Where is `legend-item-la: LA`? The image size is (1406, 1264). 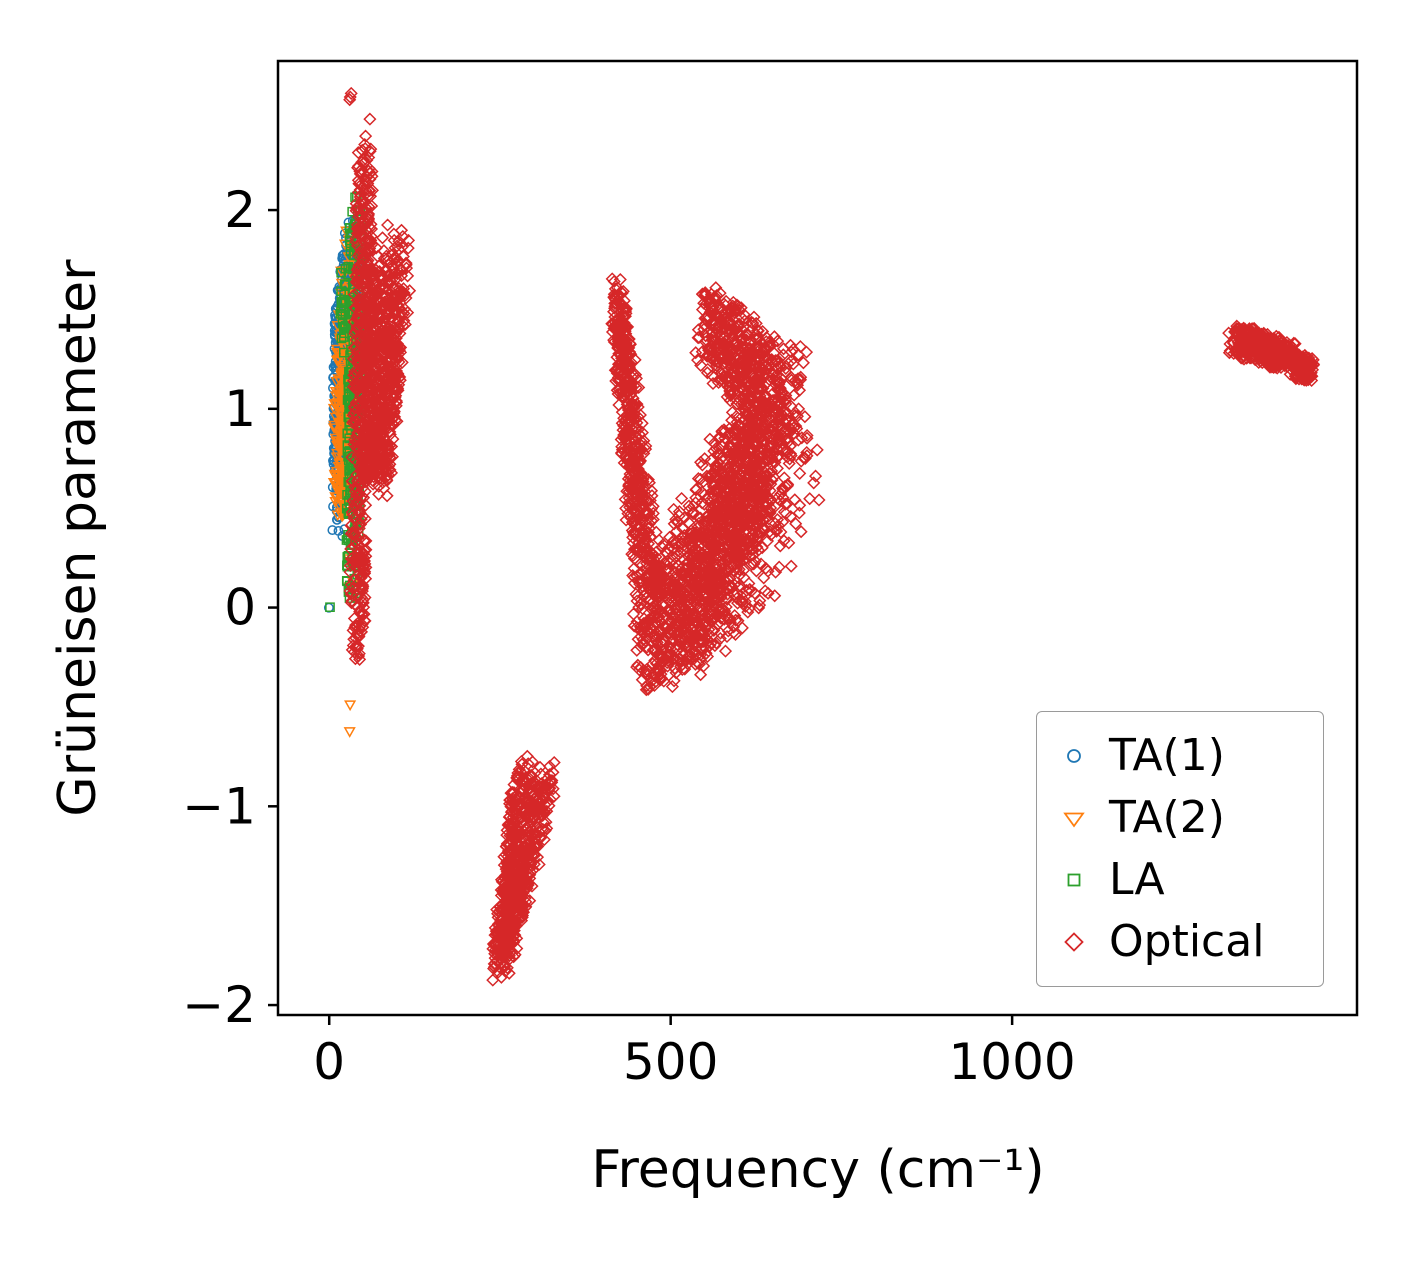
legend-item-la: LA is located at coordinates (1180, 880).